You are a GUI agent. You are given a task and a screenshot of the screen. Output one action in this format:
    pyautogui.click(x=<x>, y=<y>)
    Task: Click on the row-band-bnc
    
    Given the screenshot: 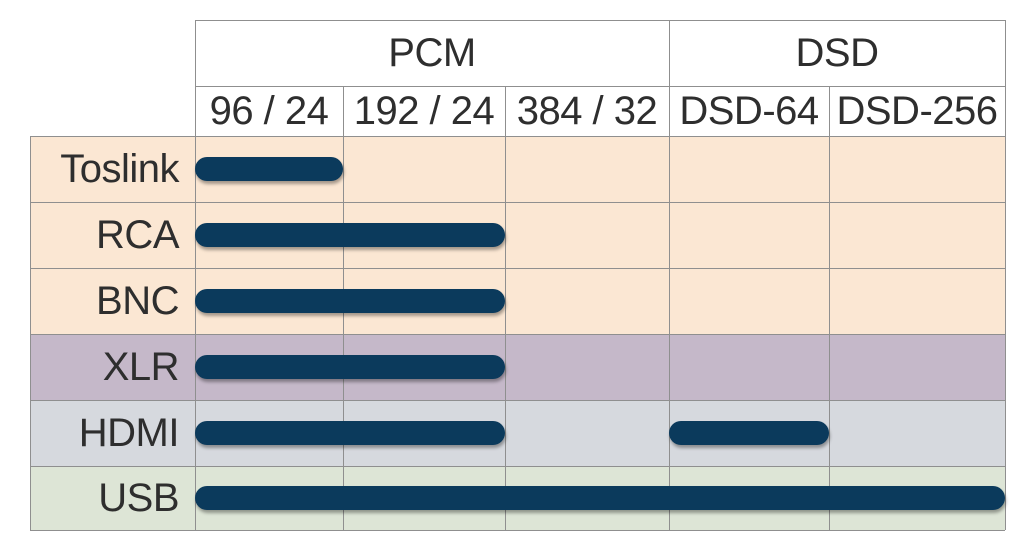 What is the action you would take?
    pyautogui.click(x=517, y=301)
    